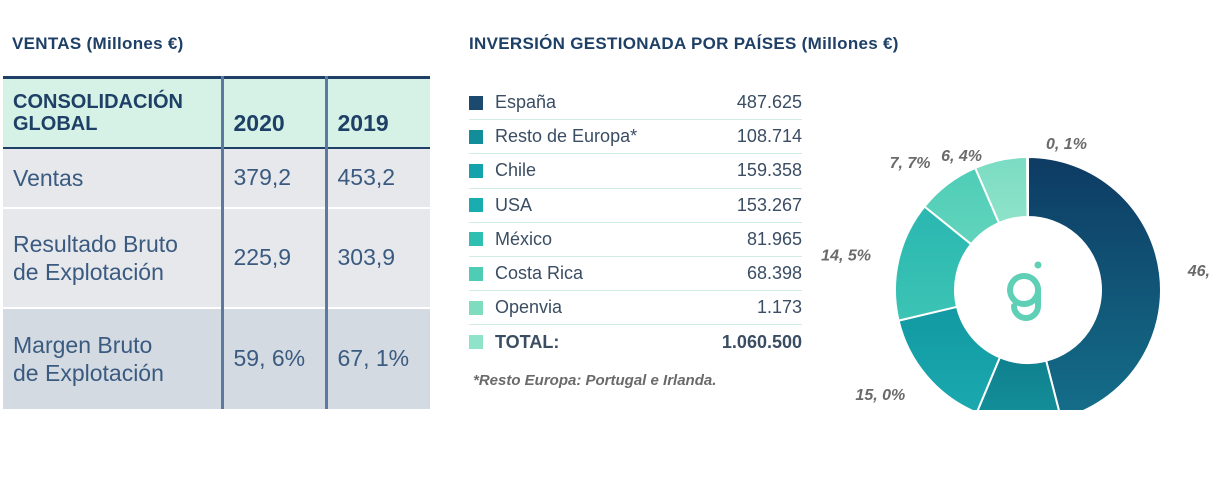 The image size is (1216, 483). Describe the element at coordinates (273, 177) in the screenshot. I see `value-2020: 379,2` at that location.